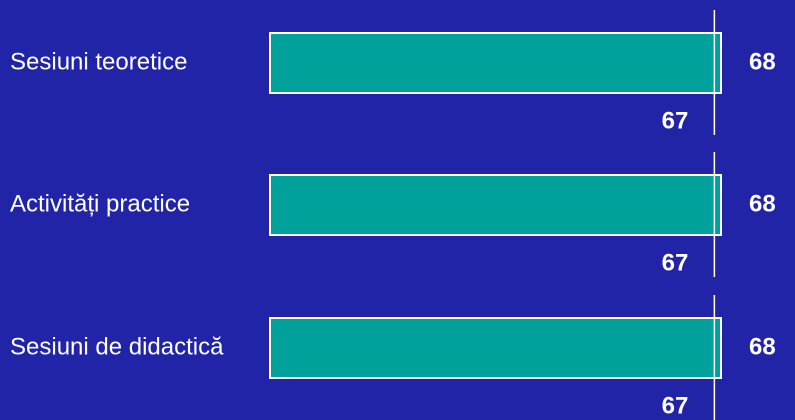 This screenshot has height=420, width=795. I want to click on category-label: Sesiuni teoretice, so click(98, 61).